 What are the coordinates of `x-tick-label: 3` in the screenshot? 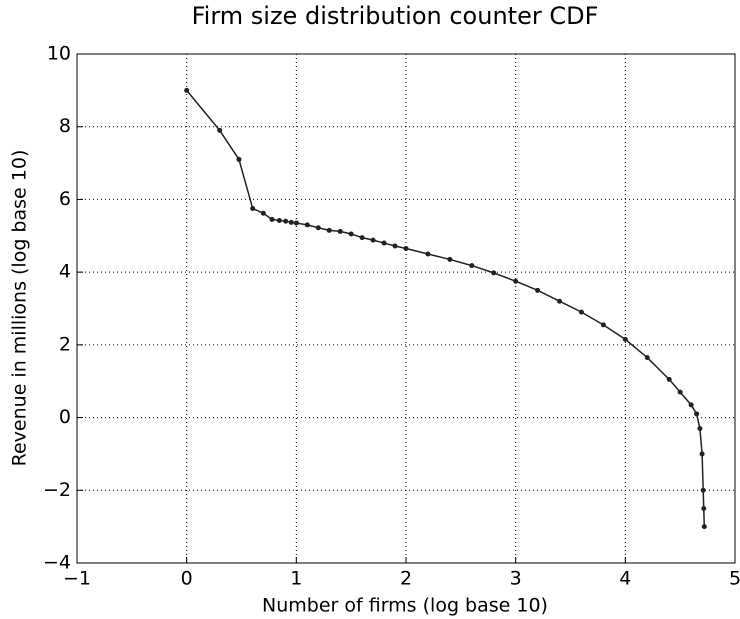 It's located at (516, 579).